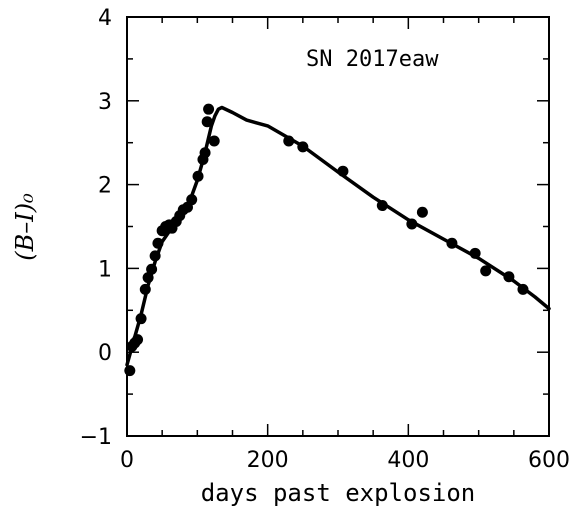 This screenshot has height=511, width=575. Describe the element at coordinates (105, 269) in the screenshot. I see `y-tick-label: 1` at that location.